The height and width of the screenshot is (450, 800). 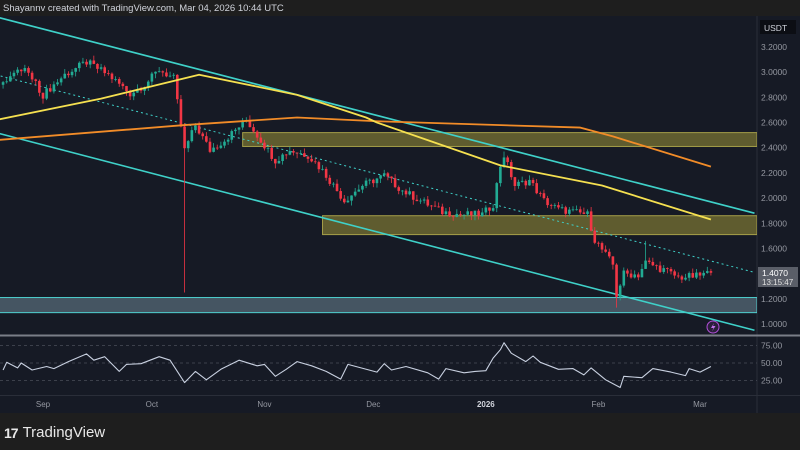 I want to click on rsi-line, so click(x=357, y=365).